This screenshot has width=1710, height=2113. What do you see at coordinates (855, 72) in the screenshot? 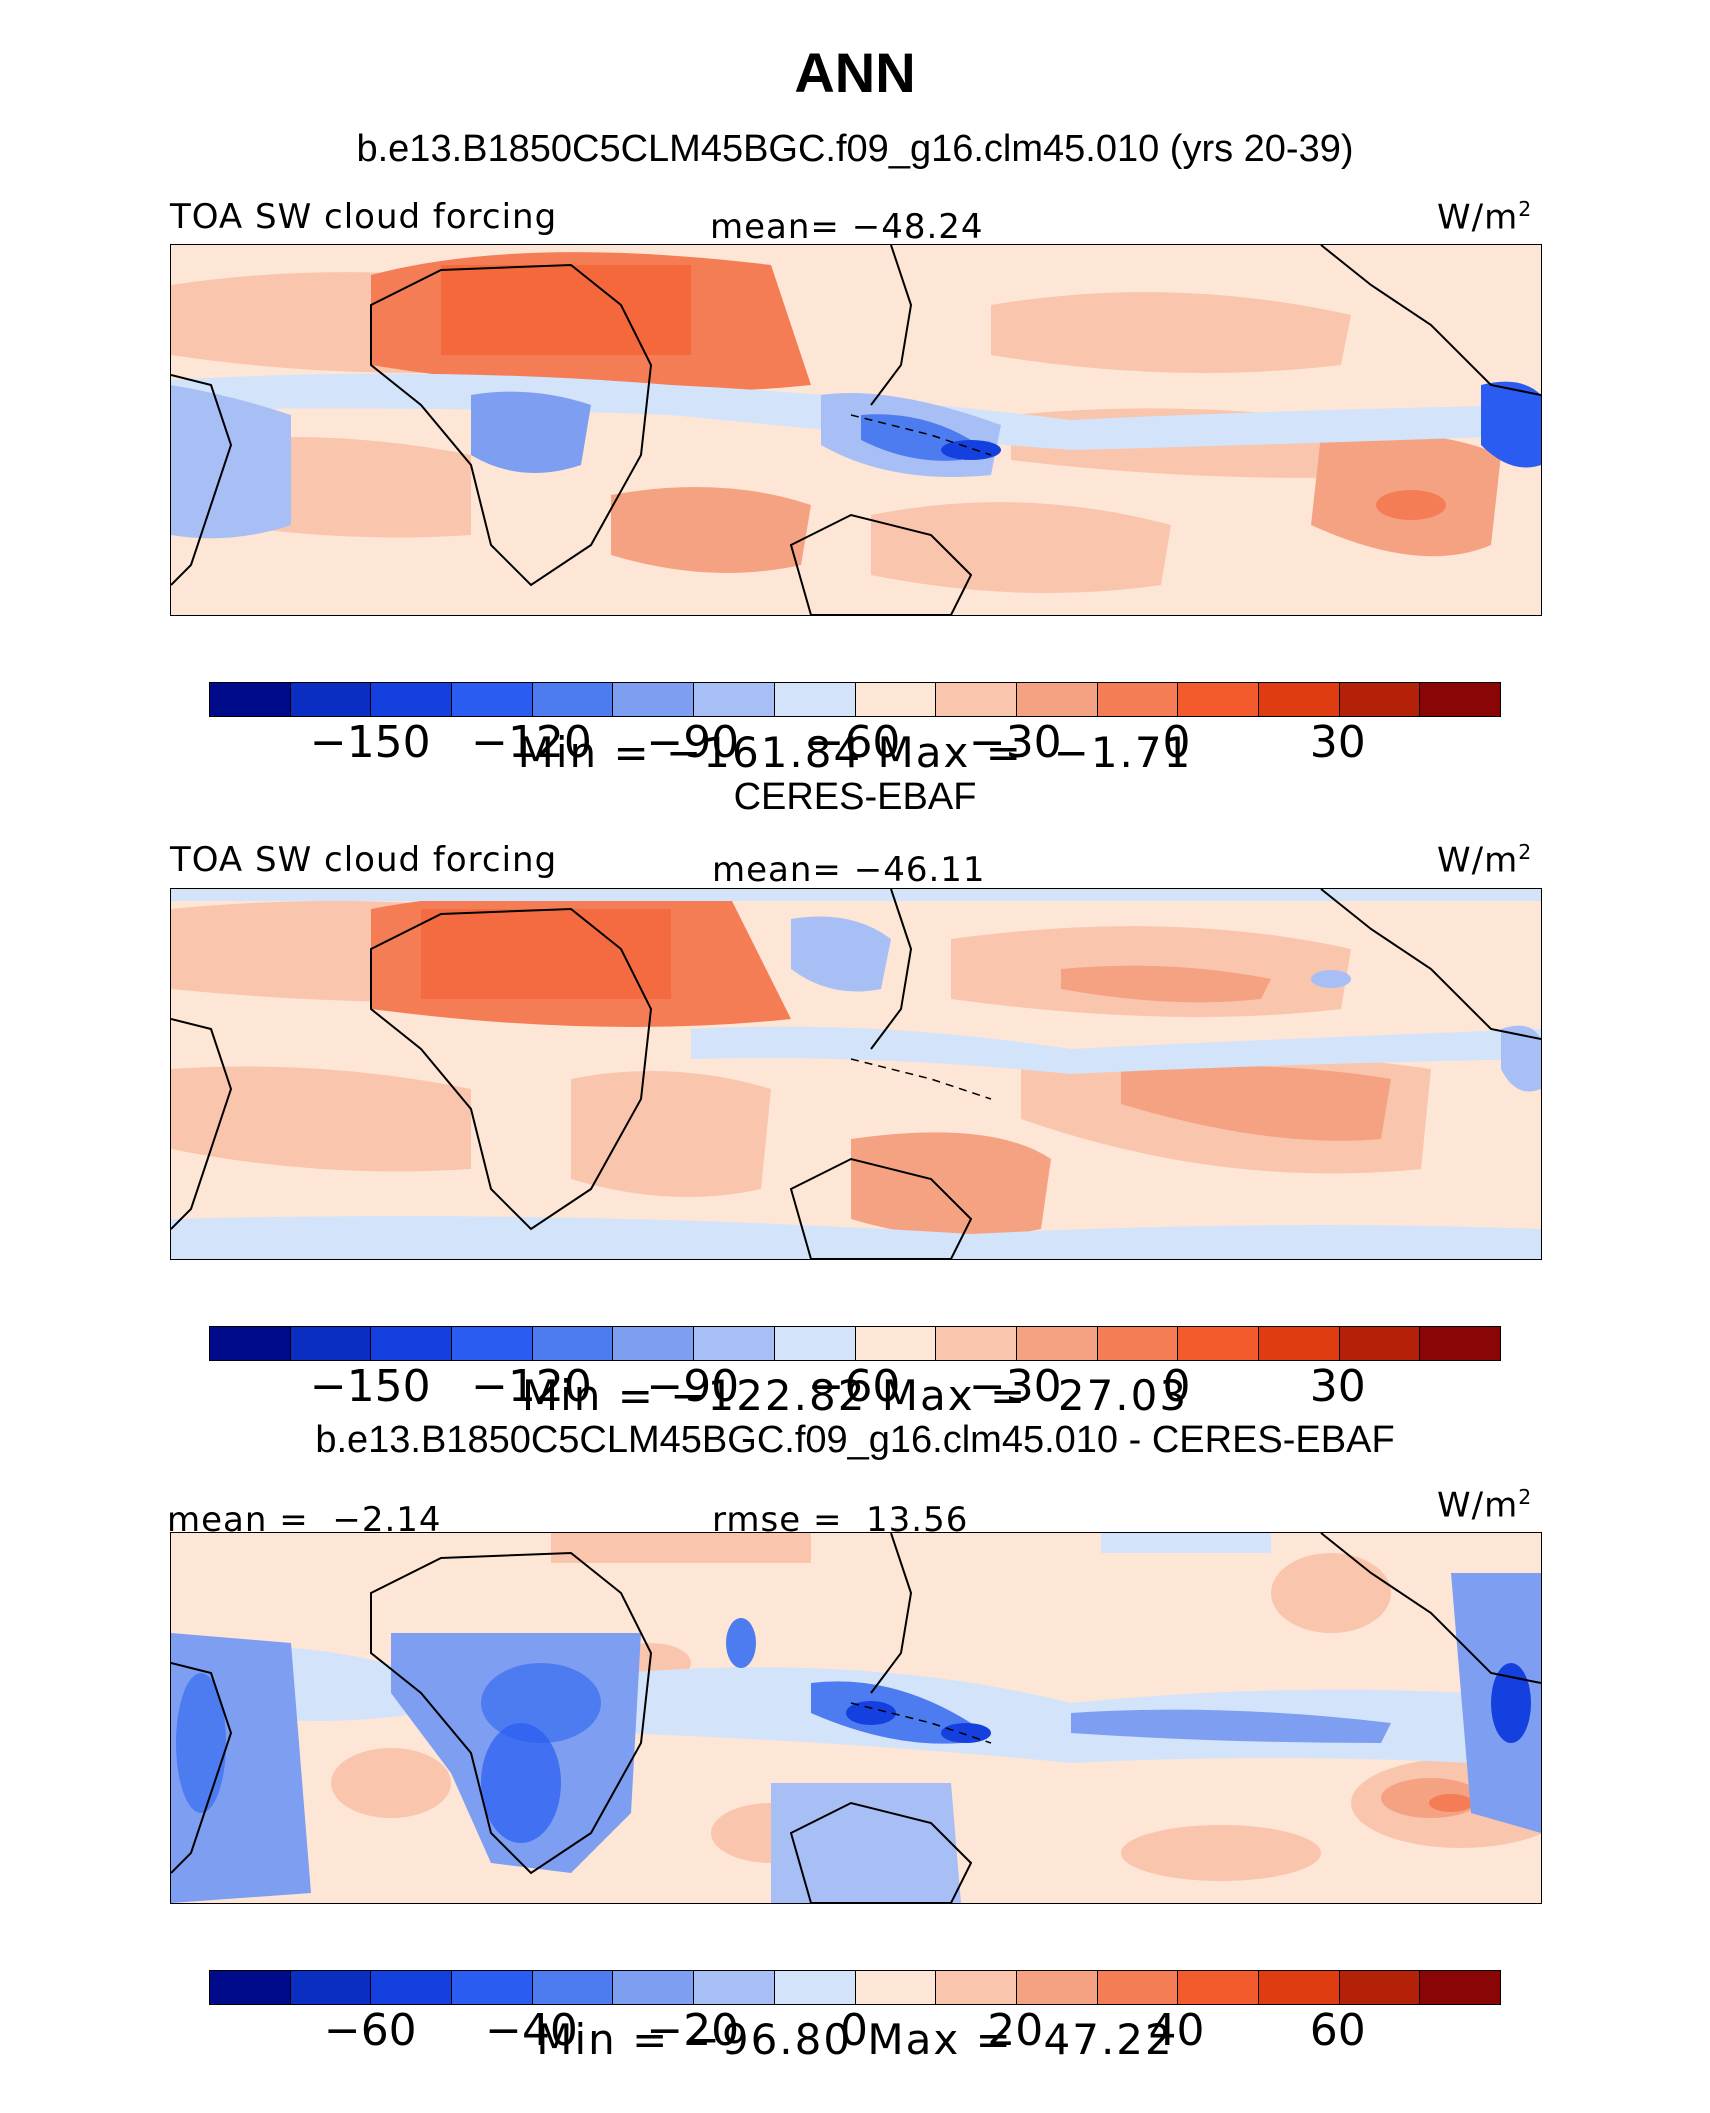
I see `figure-title: ANN` at bounding box center [855, 72].